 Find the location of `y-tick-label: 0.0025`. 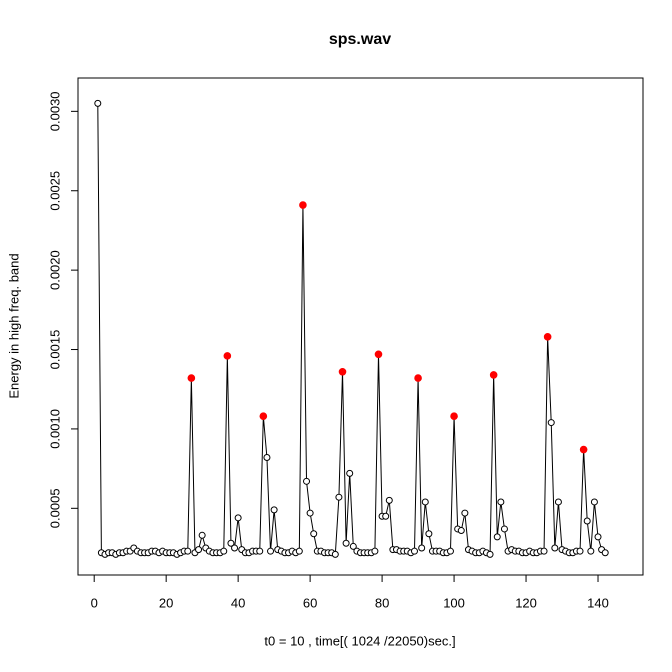

y-tick-label: 0.0025 is located at coordinates (54, 191).